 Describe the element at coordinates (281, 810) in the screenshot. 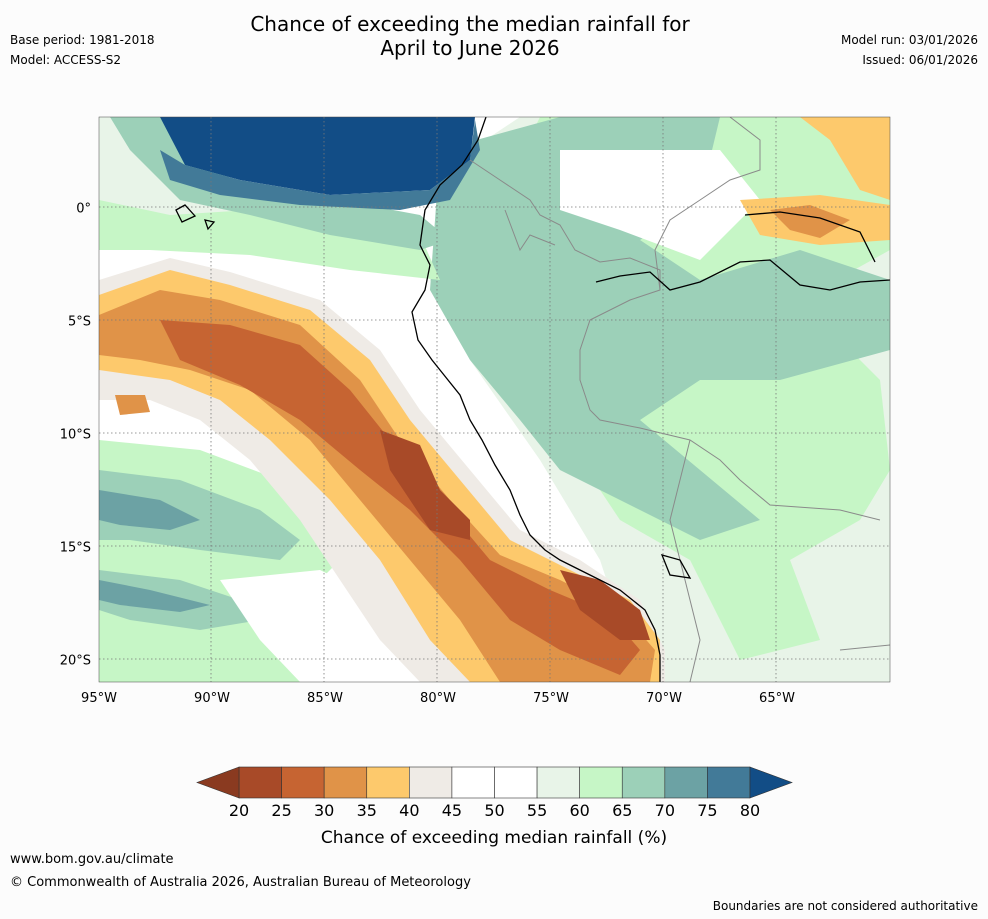

I see `colorbar-tick-label: 25` at that location.